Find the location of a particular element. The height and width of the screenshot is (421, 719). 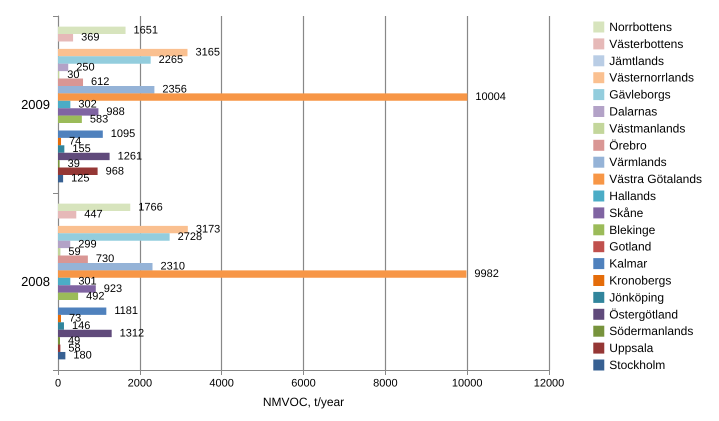

legend-label: Skåne is located at coordinates (626, 213).